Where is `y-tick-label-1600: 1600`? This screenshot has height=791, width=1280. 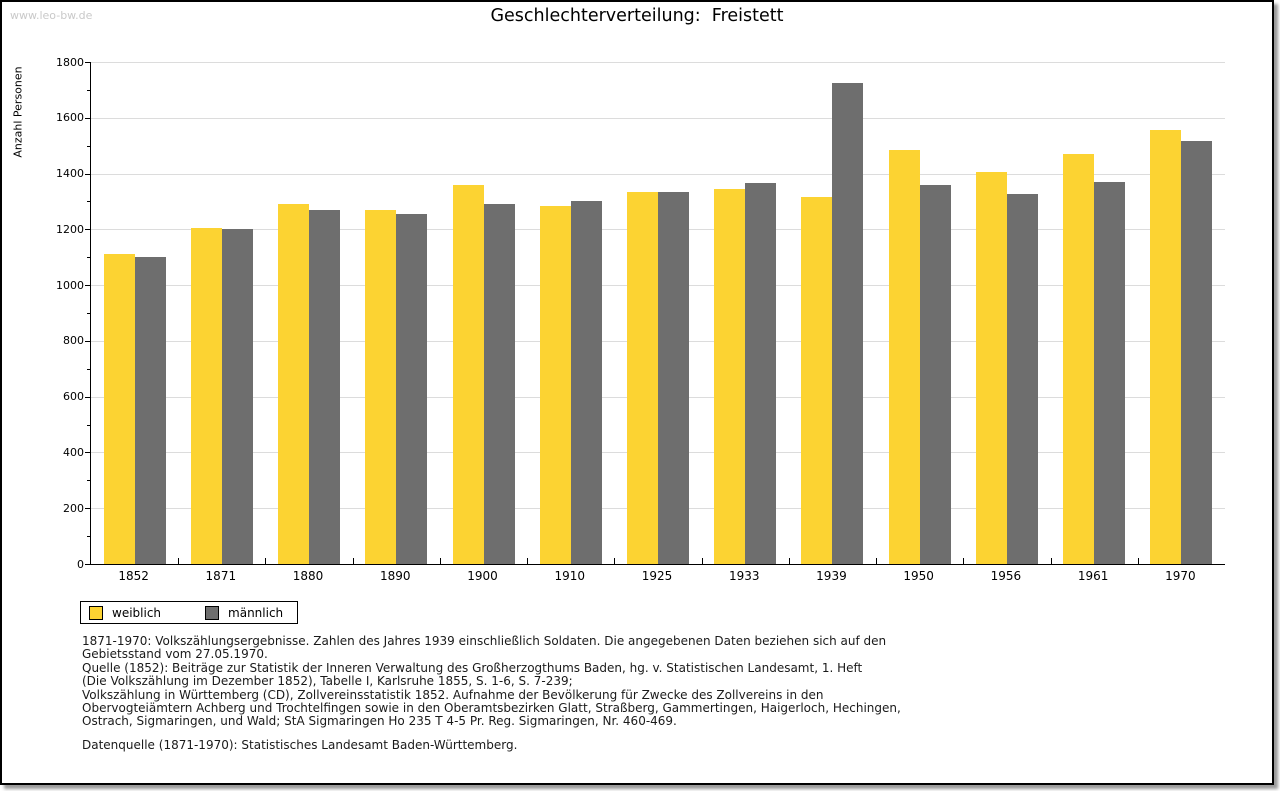 y-tick-label-1600: 1600 is located at coordinates (70, 118).